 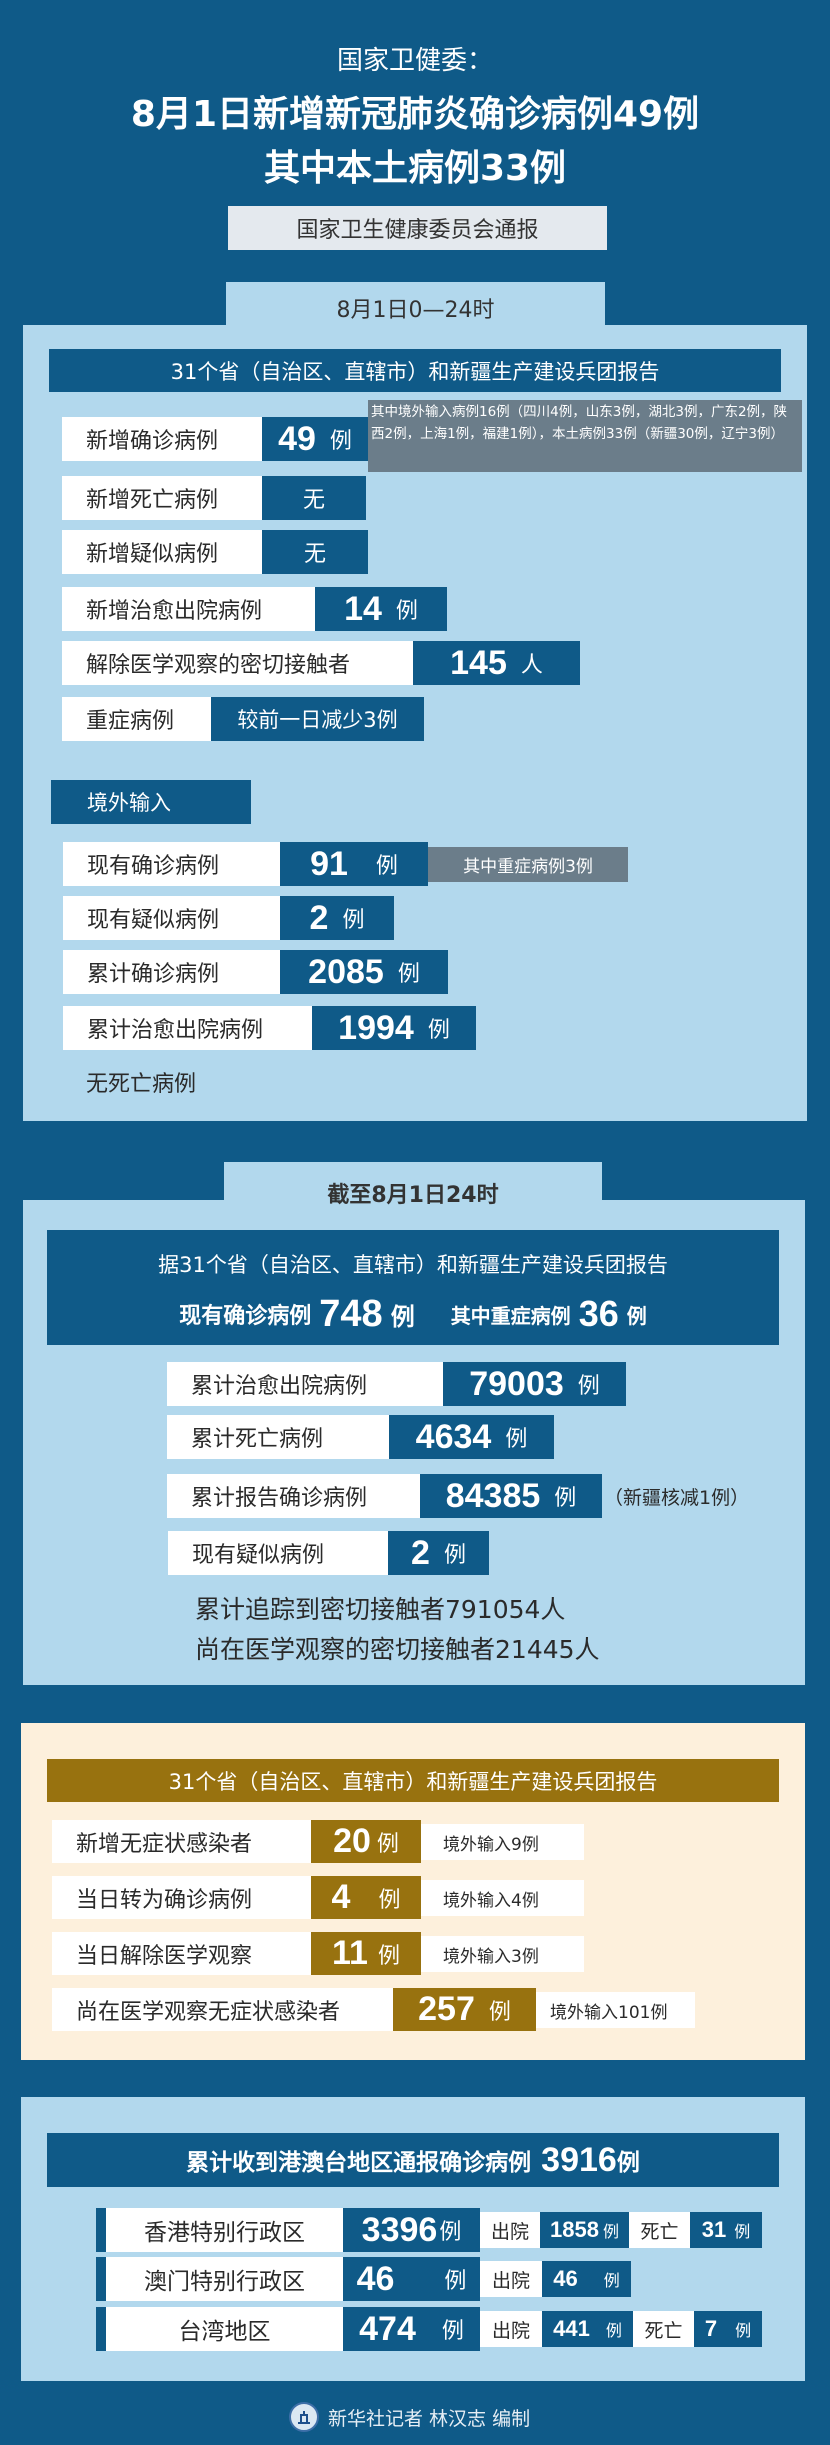 I want to click on discharged-value: 1858 例, so click(x=584, y=2230).